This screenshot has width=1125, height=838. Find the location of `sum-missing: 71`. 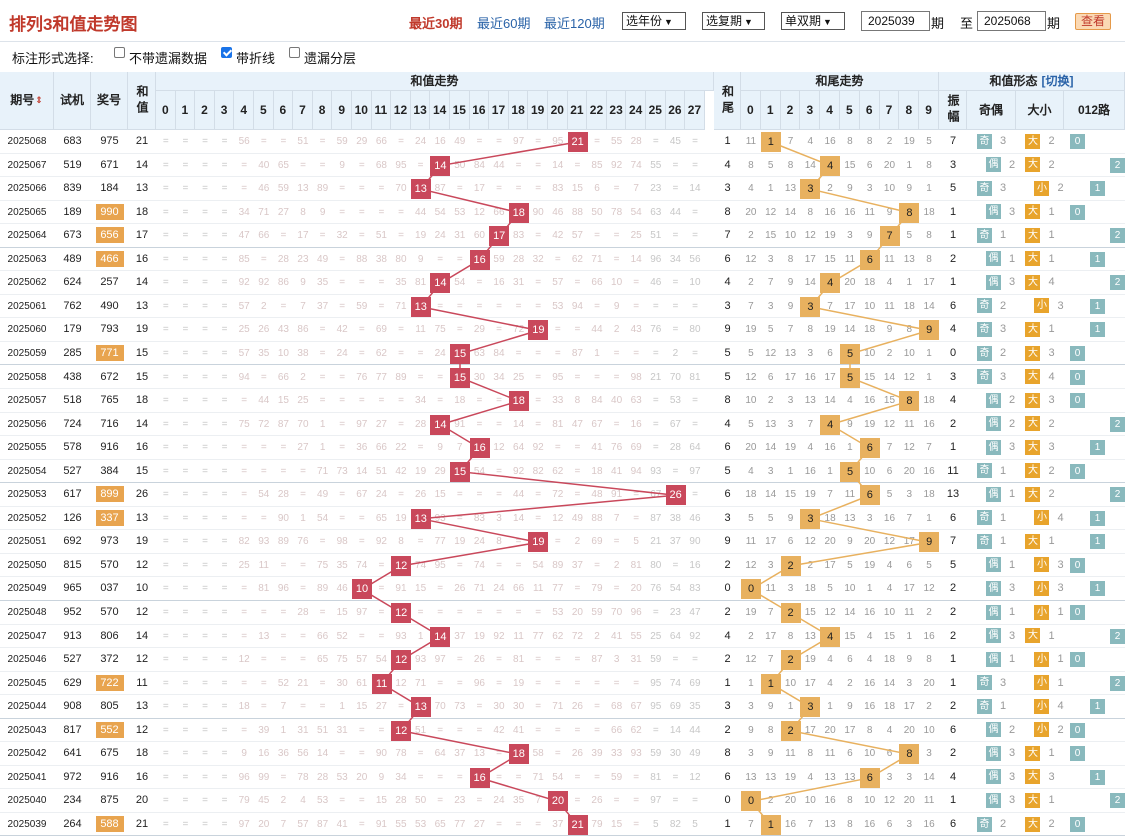

sum-missing: 71 is located at coordinates (558, 707).